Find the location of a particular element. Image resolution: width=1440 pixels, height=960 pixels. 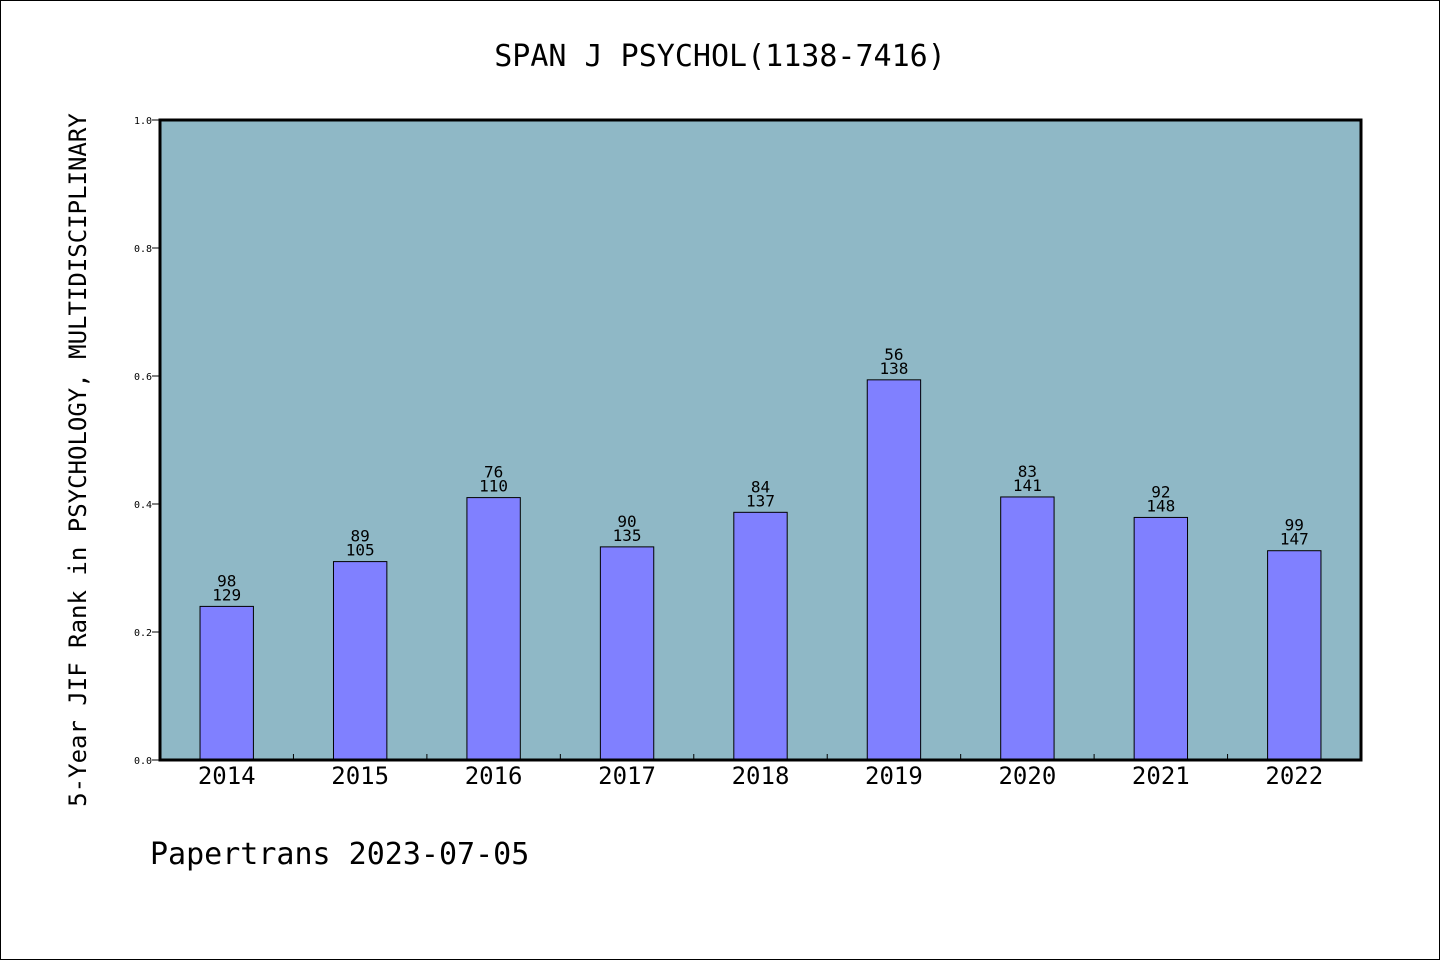

x-tick-label: 2016 is located at coordinates (494, 776).